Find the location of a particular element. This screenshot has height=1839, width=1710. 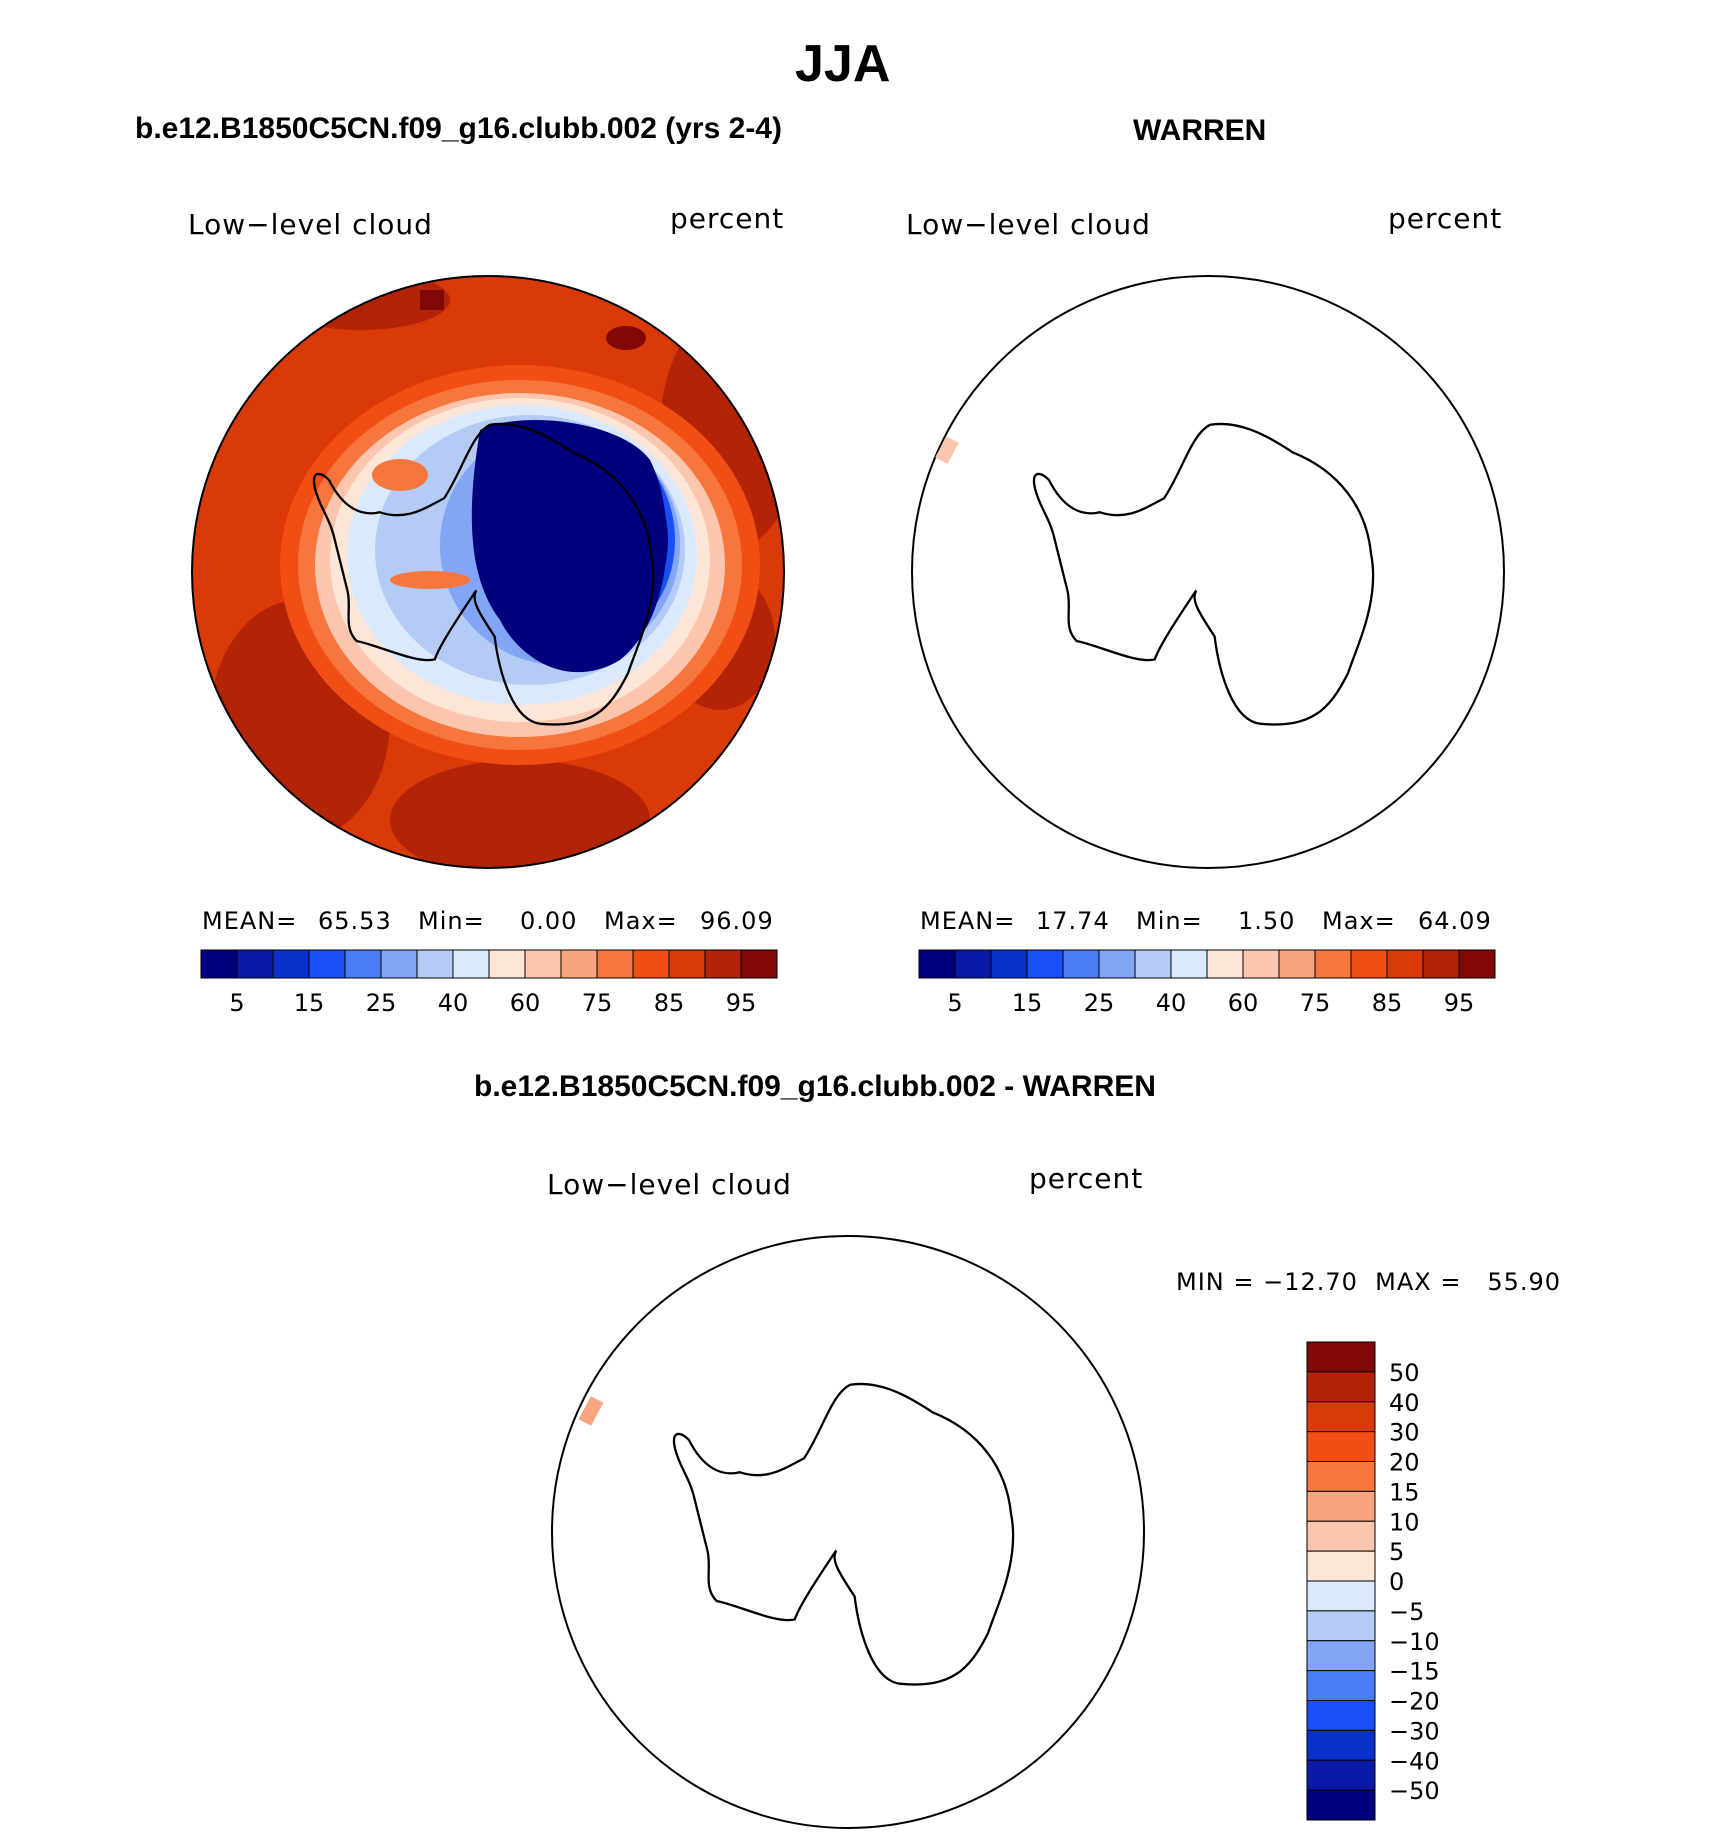

panel2-colorbar-tick-label: 25 is located at coordinates (1099, 1003).